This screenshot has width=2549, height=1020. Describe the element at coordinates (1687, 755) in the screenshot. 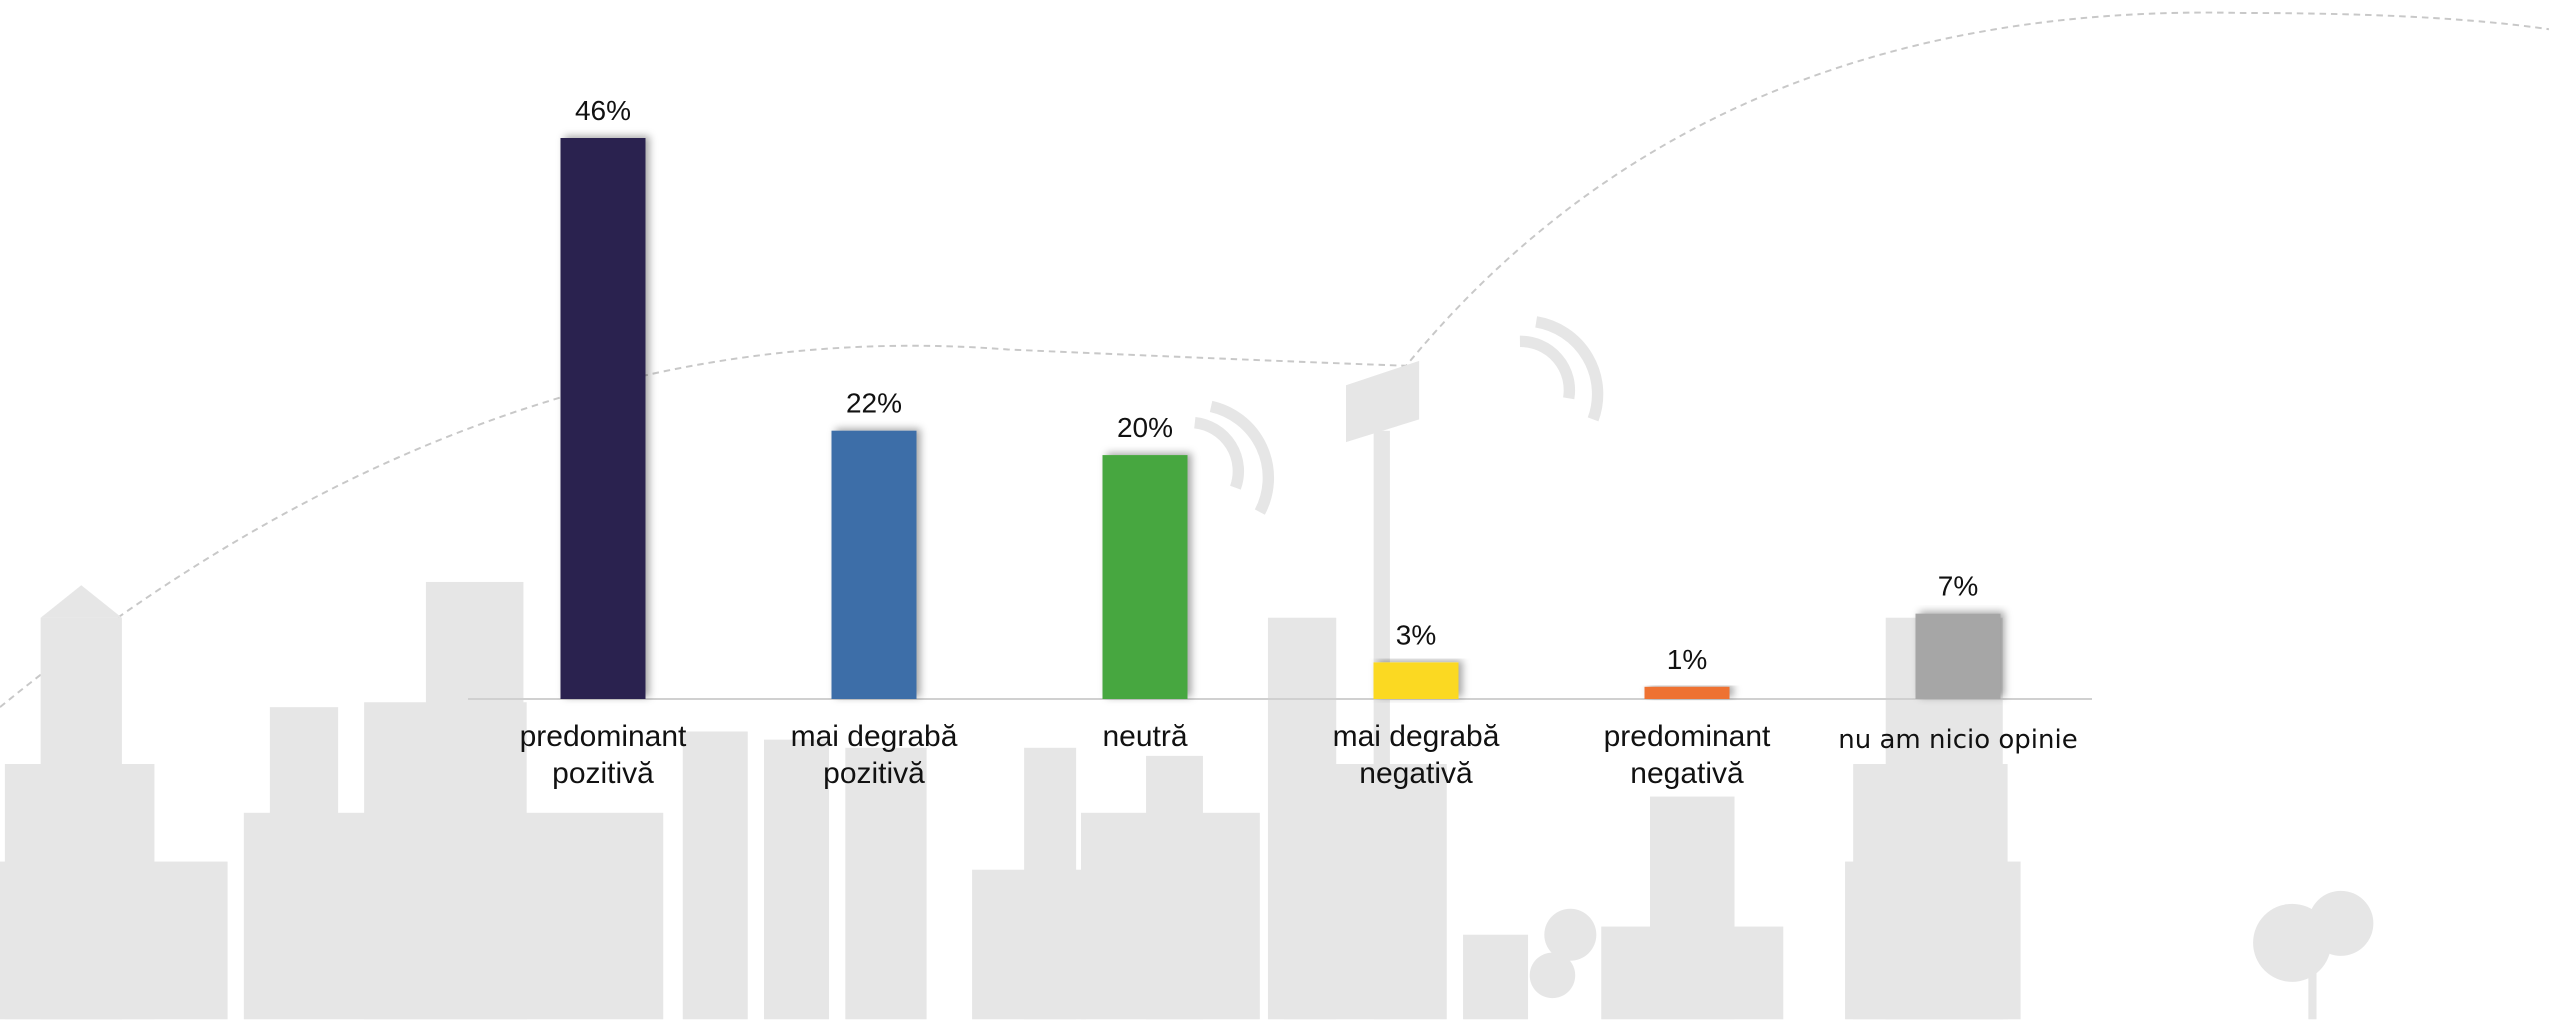

I see `category-label: predominant negativă` at that location.